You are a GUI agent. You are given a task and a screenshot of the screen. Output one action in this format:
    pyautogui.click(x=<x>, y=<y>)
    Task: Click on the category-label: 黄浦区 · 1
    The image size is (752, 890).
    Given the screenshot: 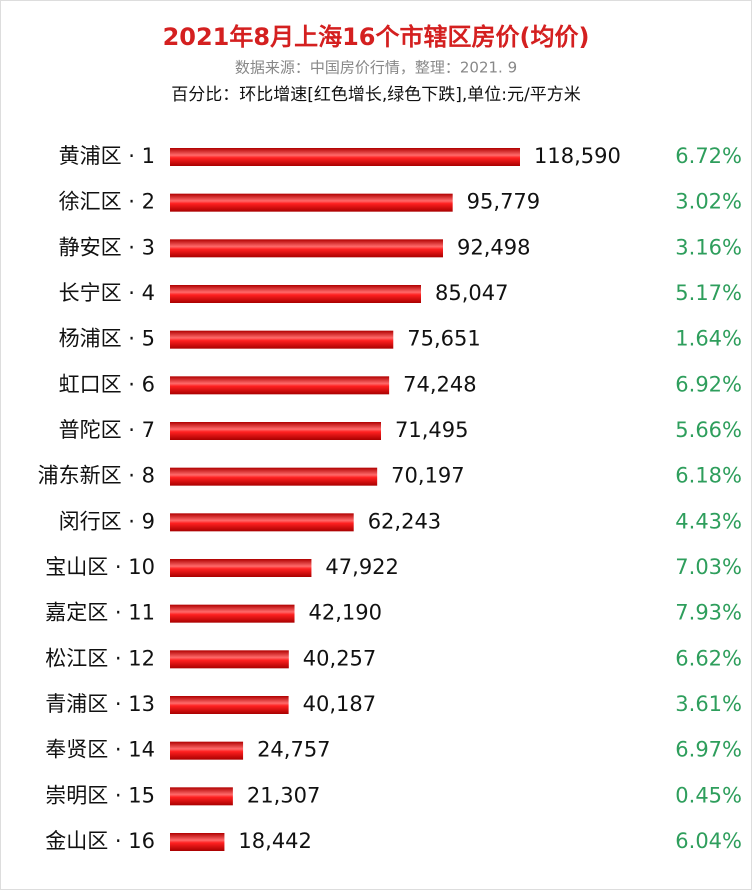 What is the action you would take?
    pyautogui.click(x=107, y=156)
    